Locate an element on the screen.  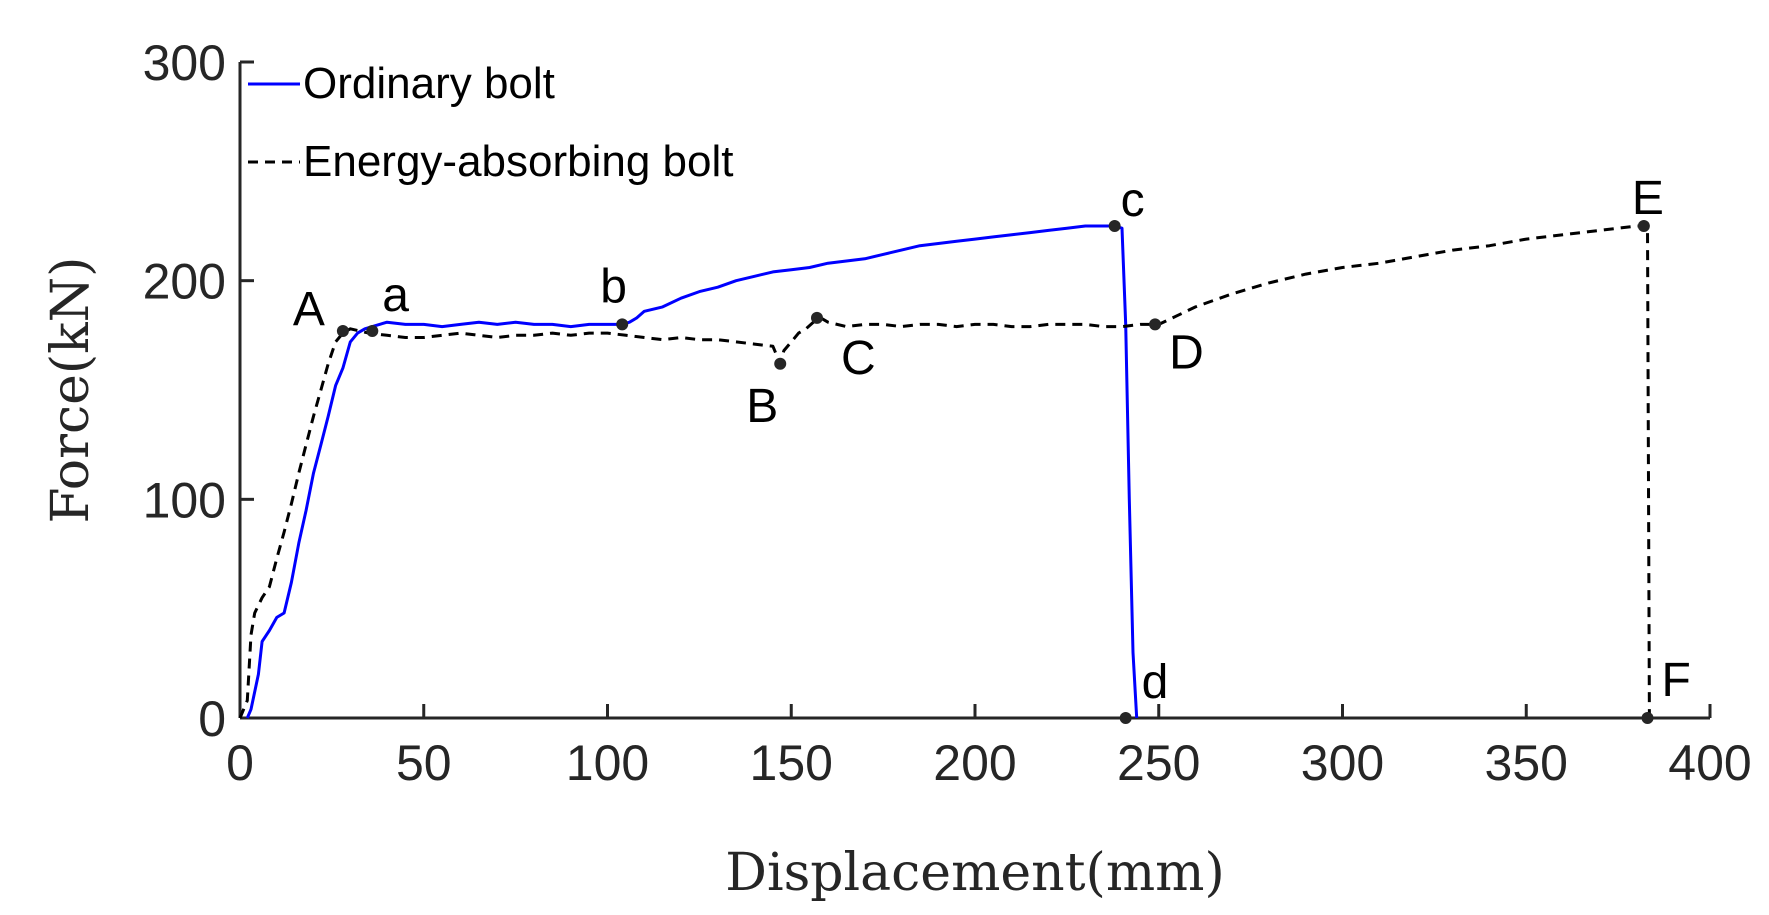
point-marker-a is located at coordinates (372, 330).